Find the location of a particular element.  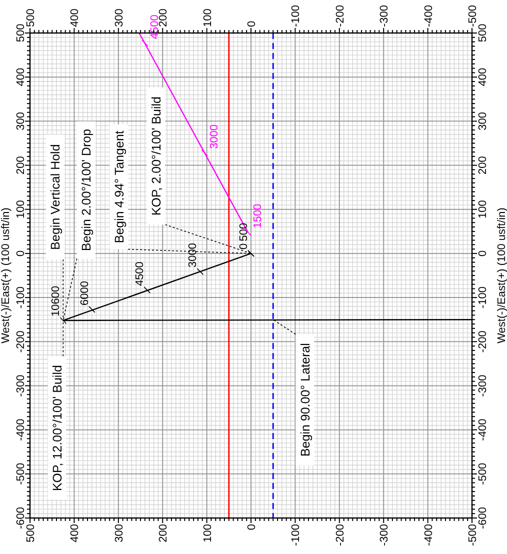

y2-tick-label: 200 is located at coordinates (483, 165).